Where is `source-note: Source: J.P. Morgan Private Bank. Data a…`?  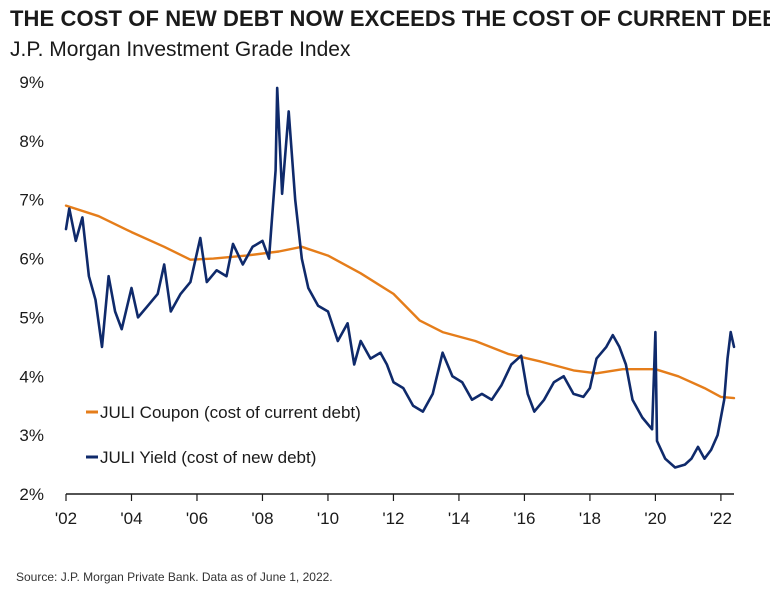
source-note: Source: J.P. Morgan Private Bank. Data a… is located at coordinates (174, 577).